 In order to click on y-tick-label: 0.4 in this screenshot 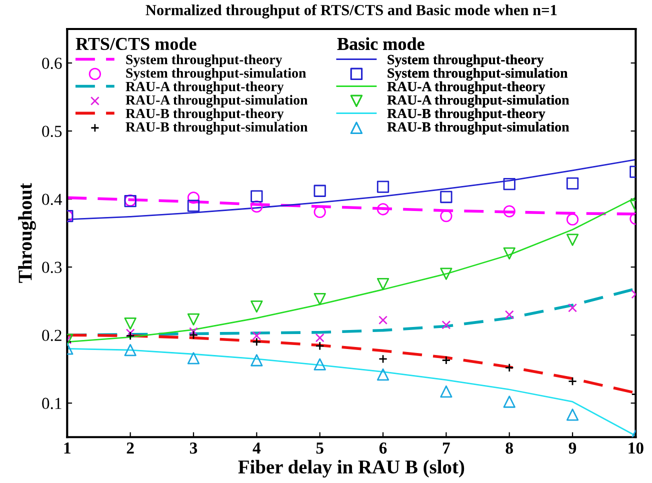, I will do `click(52, 200)`.